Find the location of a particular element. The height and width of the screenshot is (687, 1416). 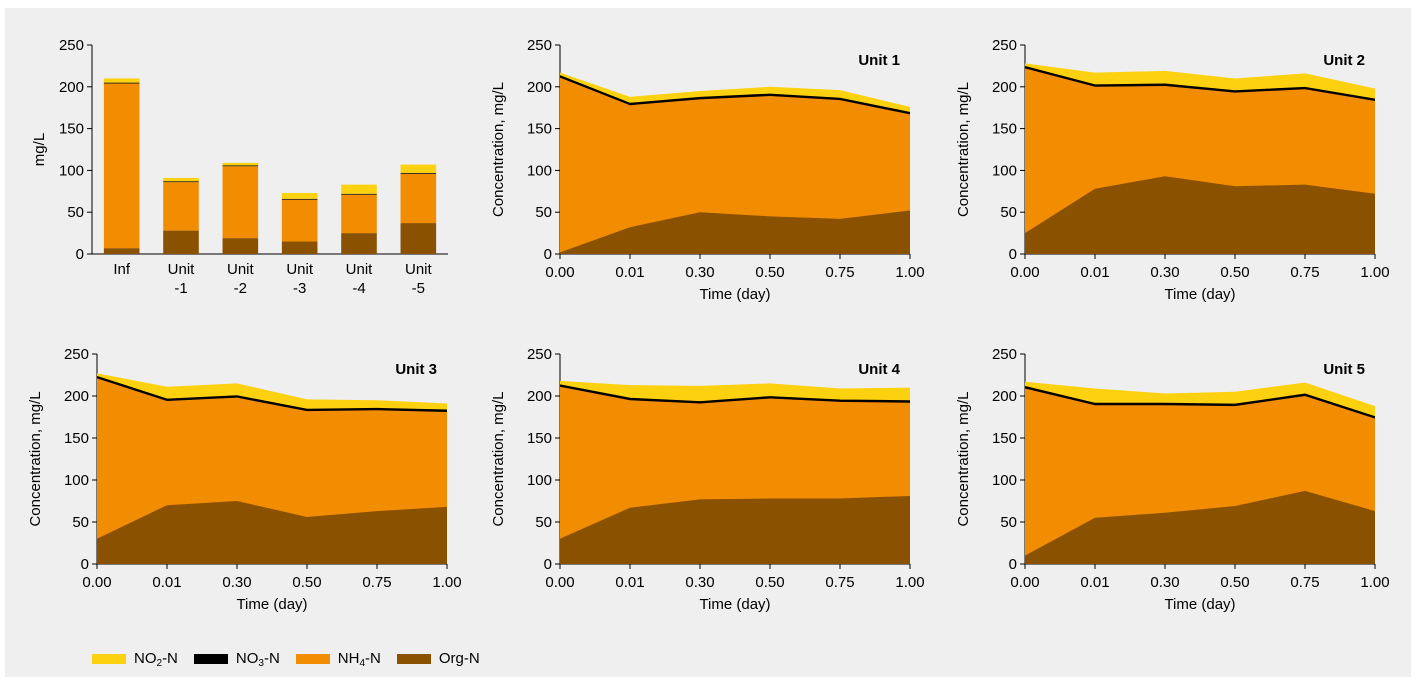

legend-label-nh4-n: NH4-N is located at coordinates (359, 659).